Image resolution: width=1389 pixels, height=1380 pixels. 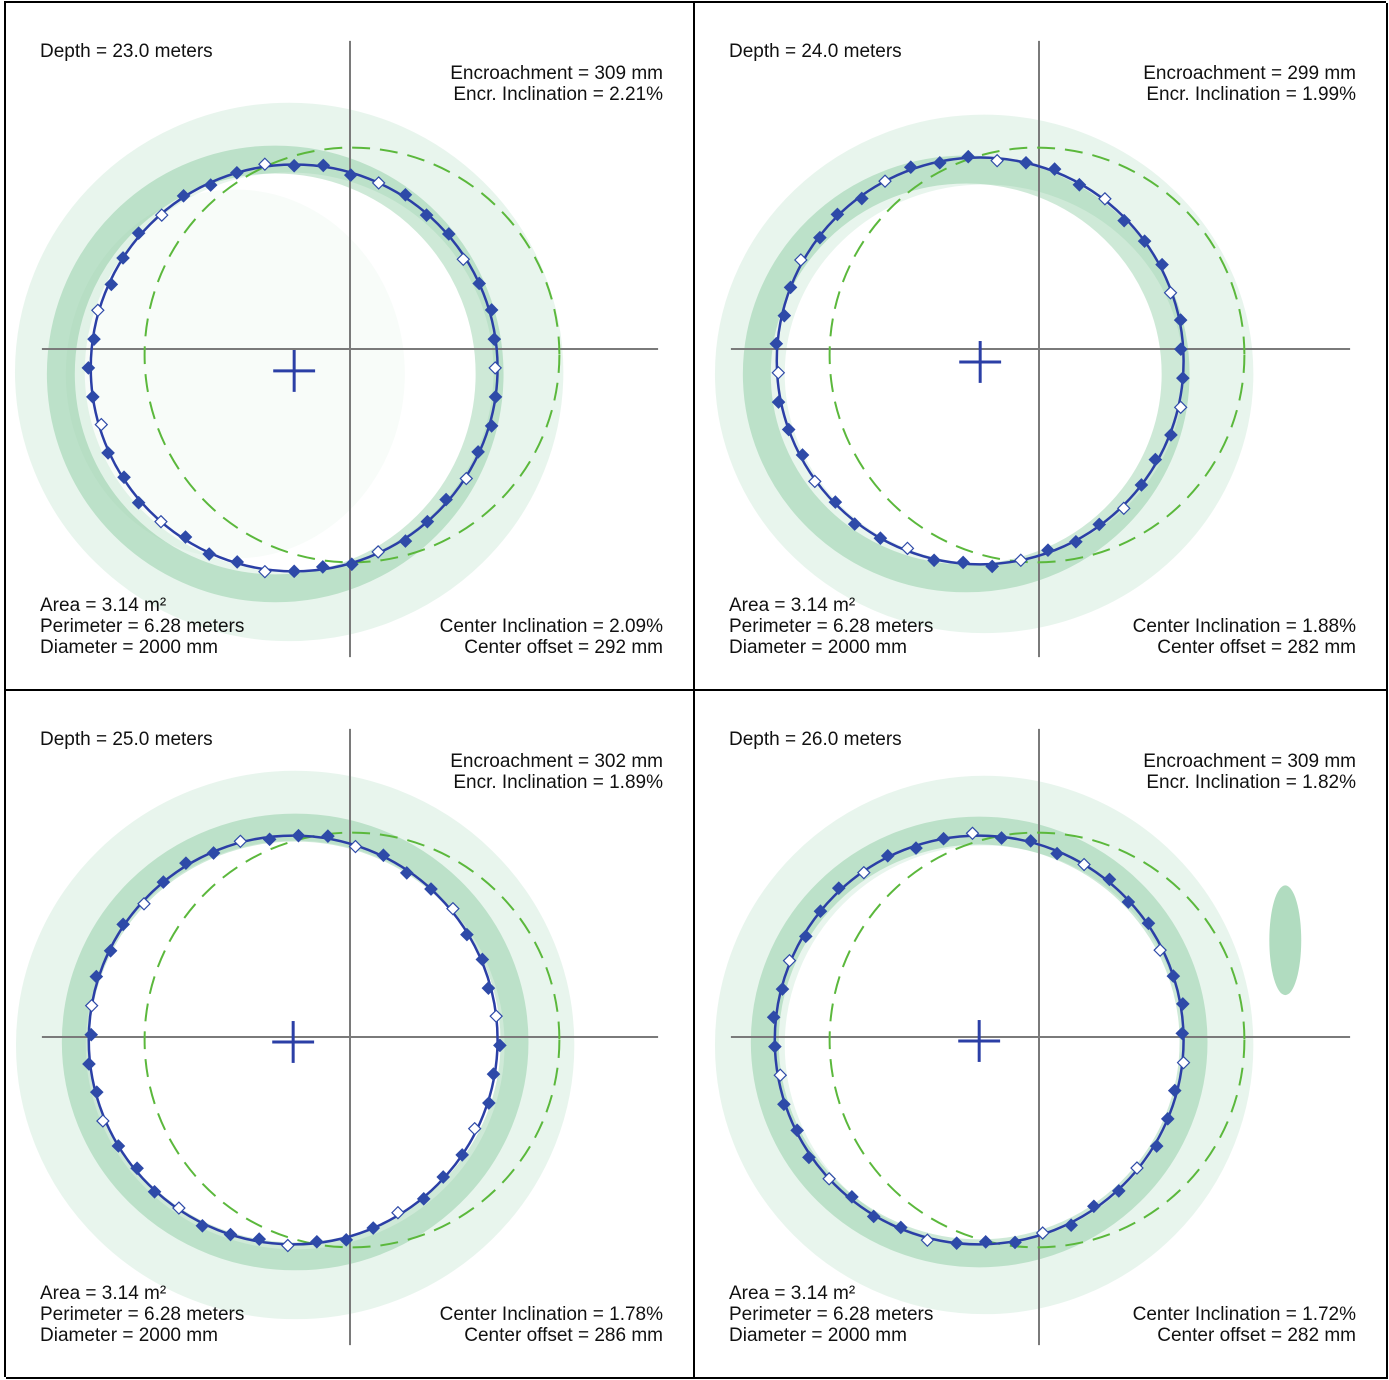 What do you see at coordinates (556, 73) in the screenshot?
I see `encroachment-value: Encroachment = 309 mm` at bounding box center [556, 73].